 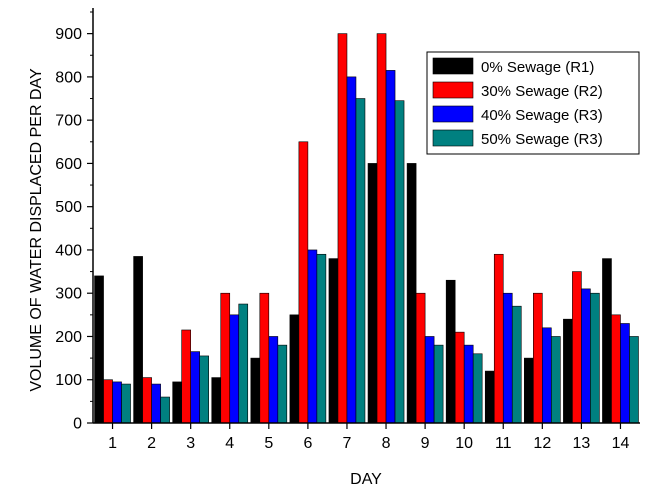 I want to click on x-tick-label-3: 3, so click(x=190, y=443).